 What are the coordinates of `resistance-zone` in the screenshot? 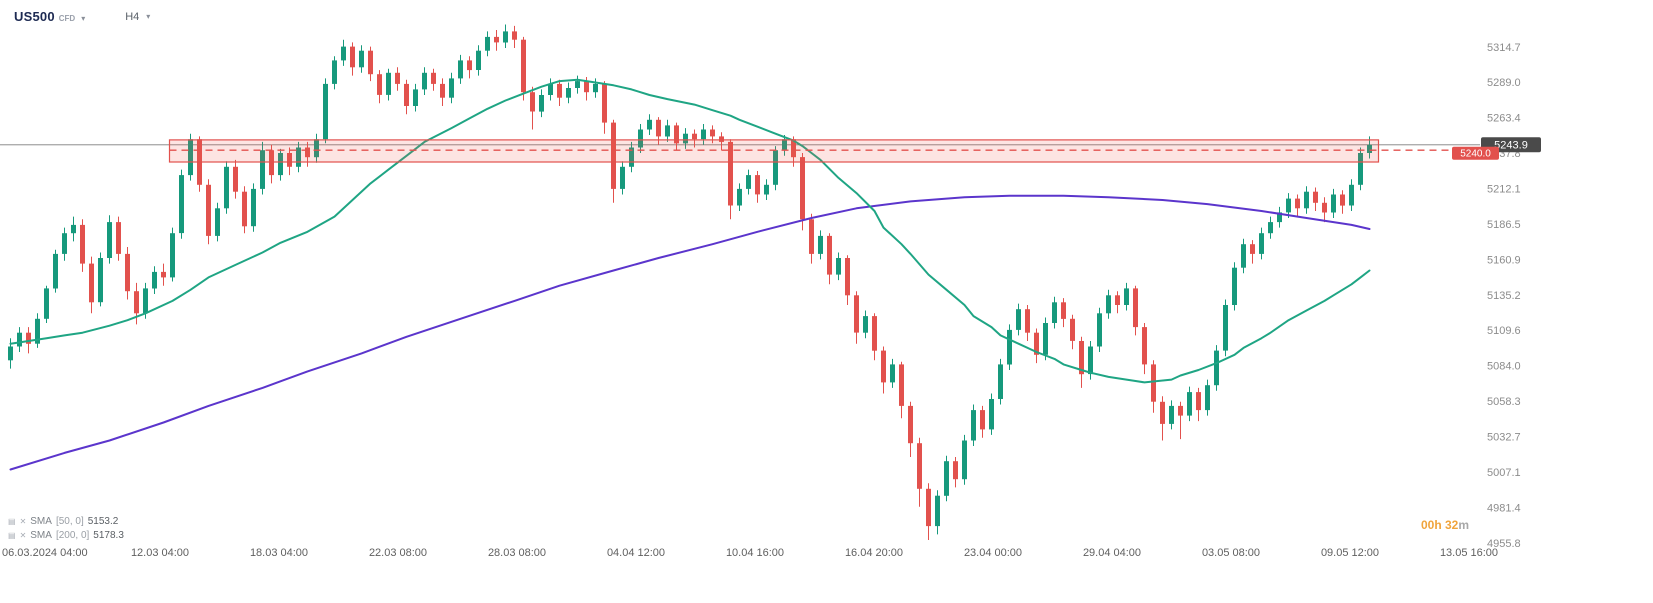 It's located at (774, 151).